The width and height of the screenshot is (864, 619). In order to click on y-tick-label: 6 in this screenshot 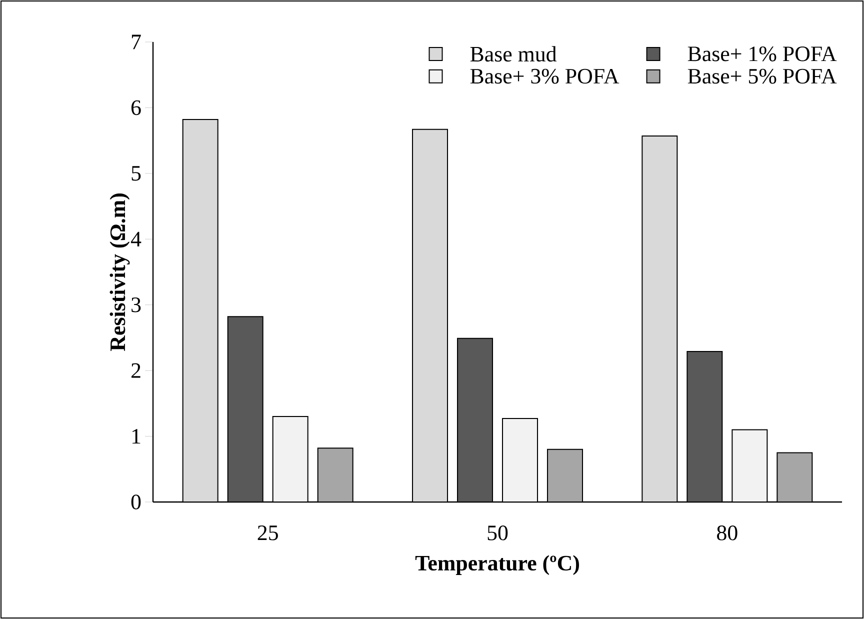, I will do `click(136, 108)`.